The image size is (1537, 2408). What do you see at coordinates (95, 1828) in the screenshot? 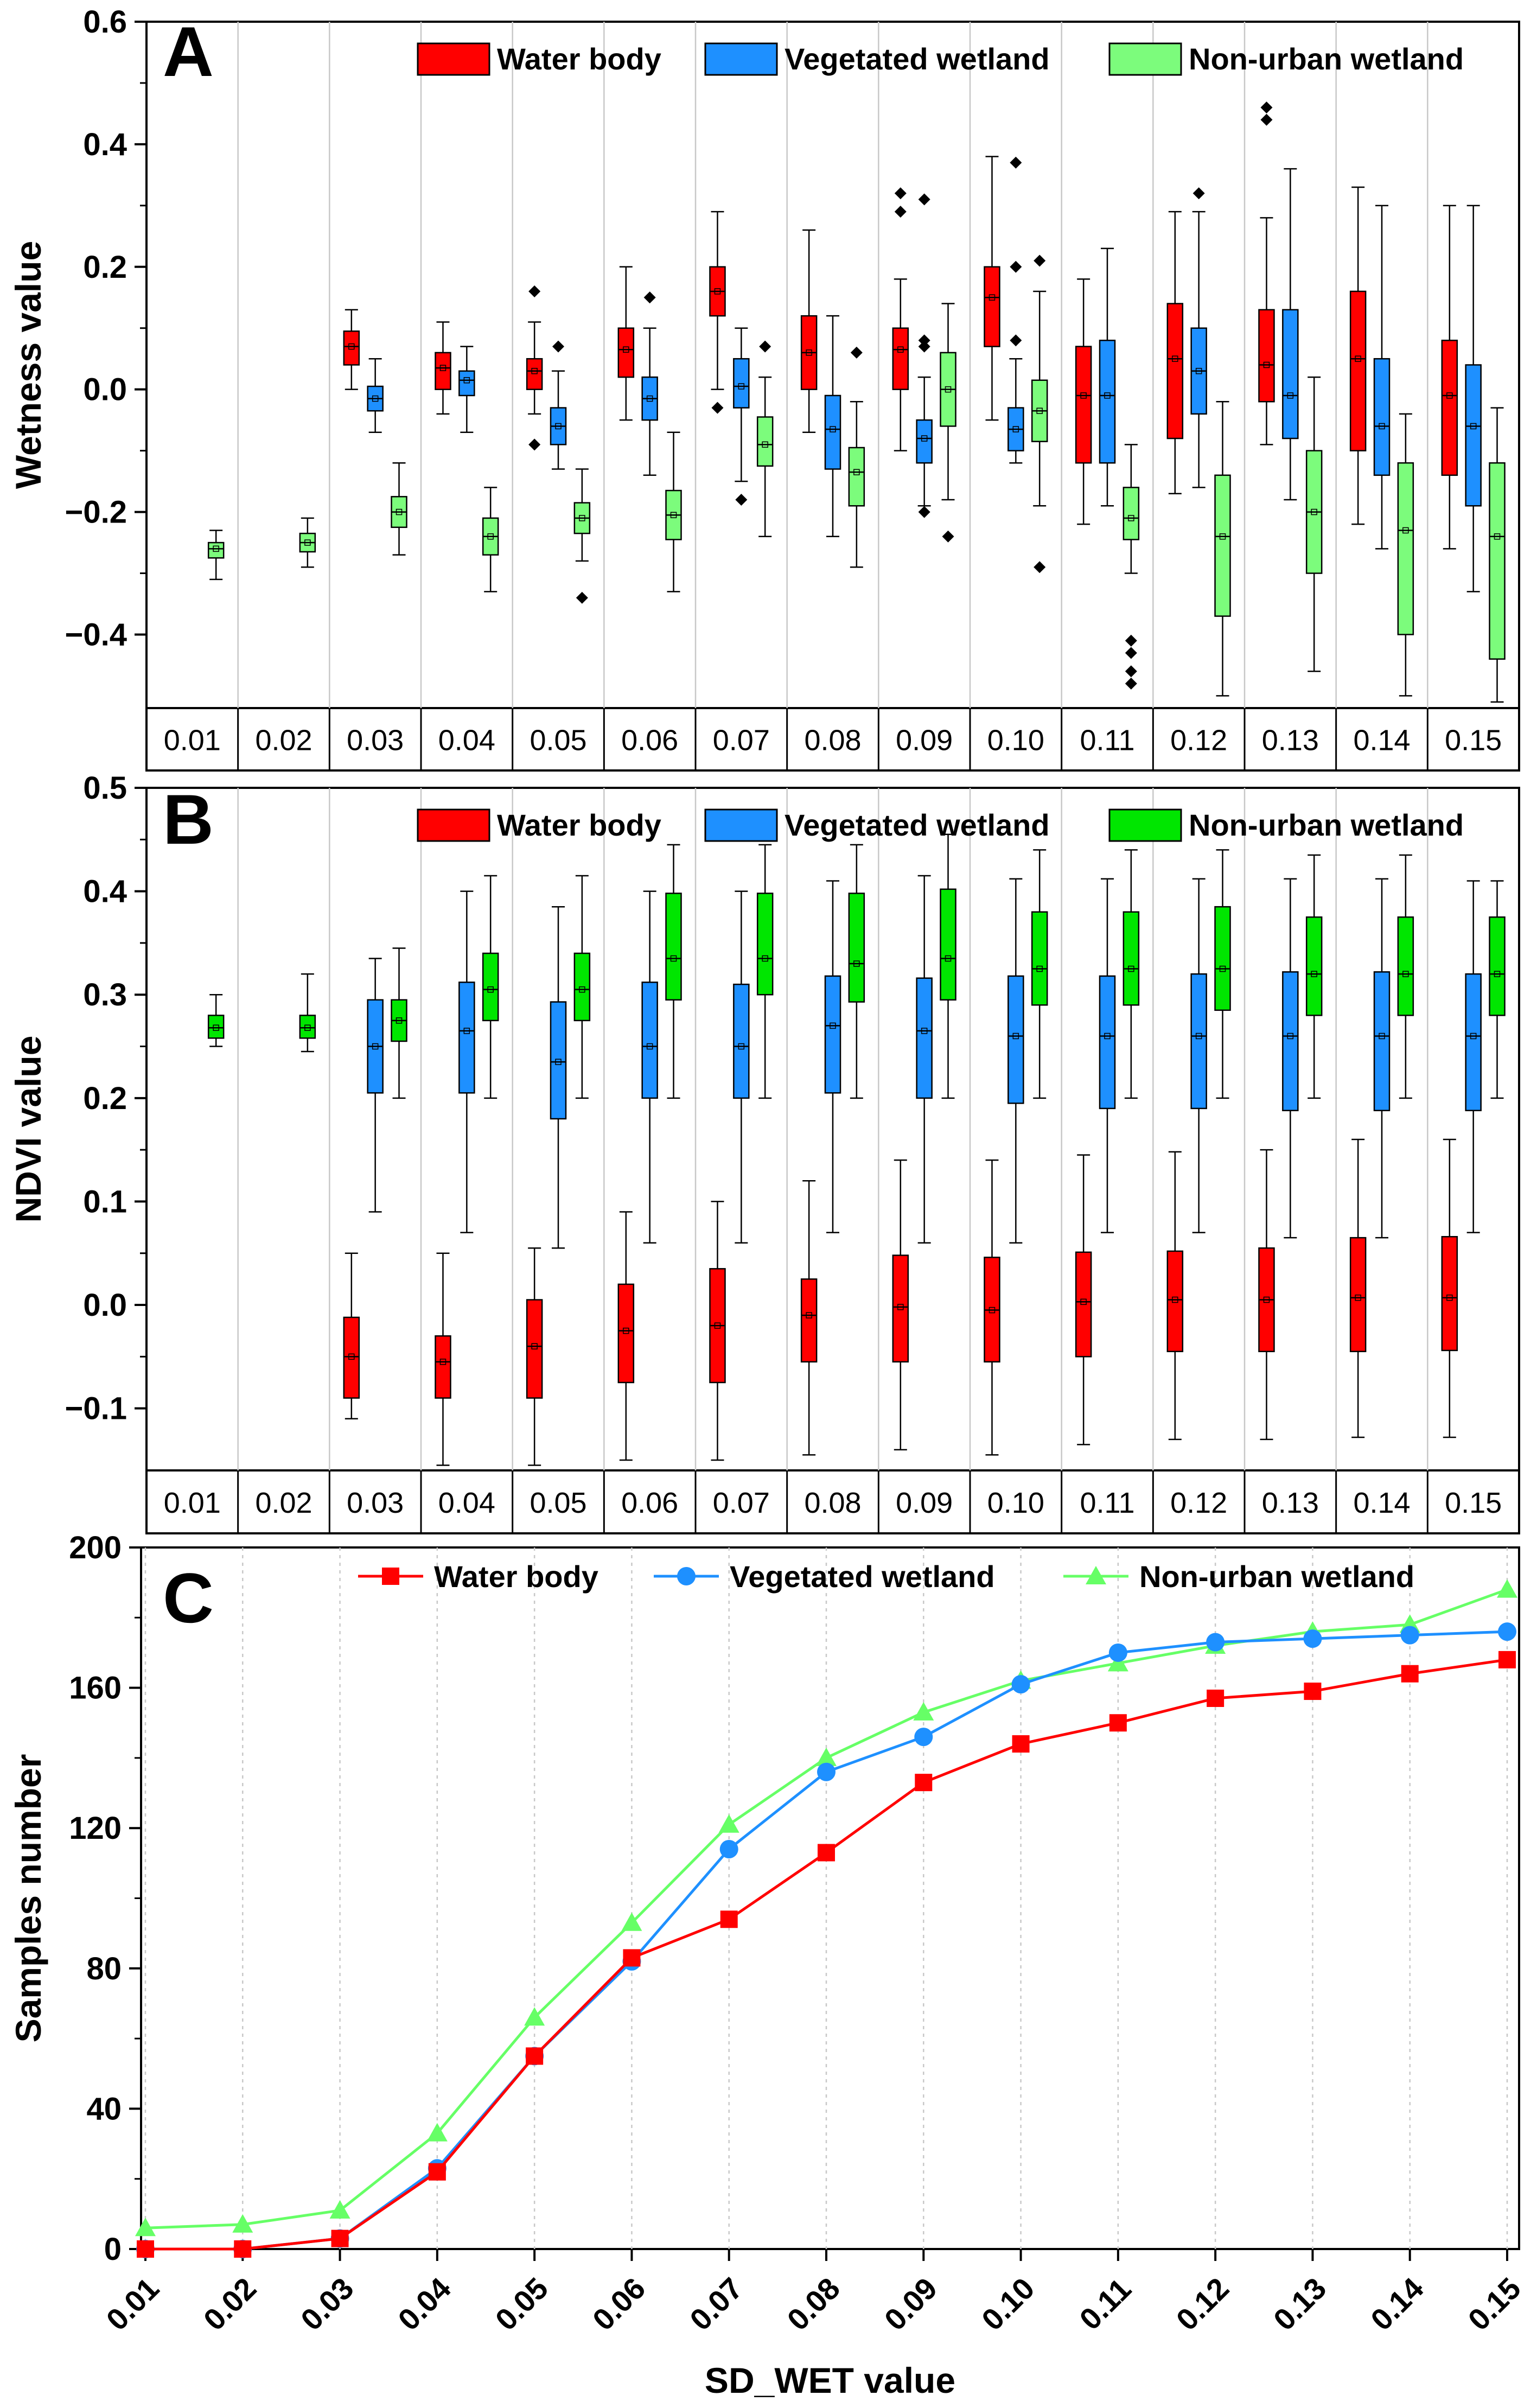
I see `y-tick-label: 120` at bounding box center [95, 1828].